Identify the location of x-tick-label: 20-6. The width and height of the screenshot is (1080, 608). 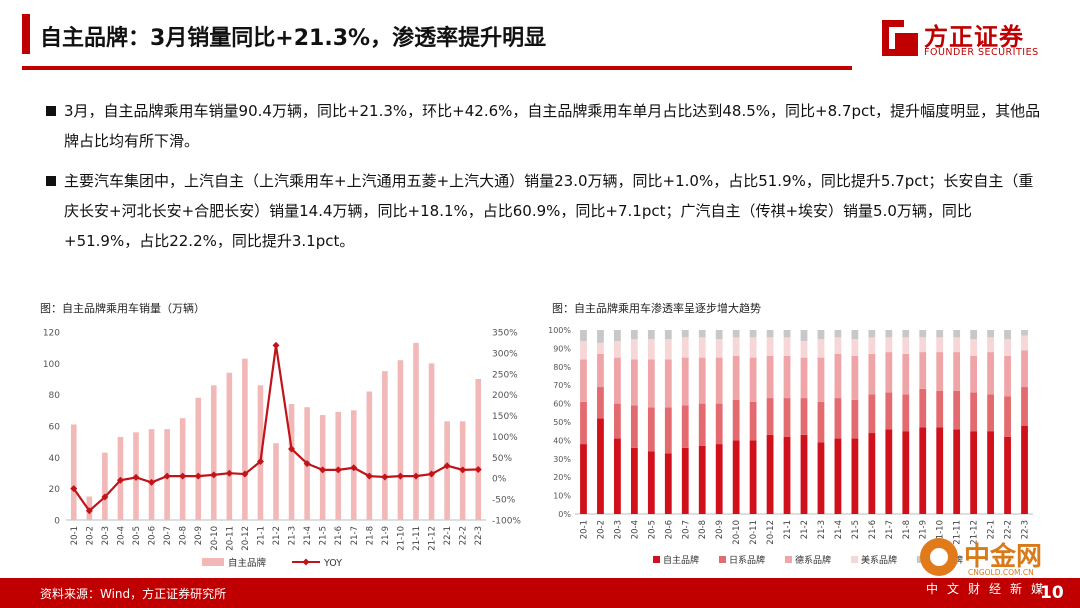
(669, 529).